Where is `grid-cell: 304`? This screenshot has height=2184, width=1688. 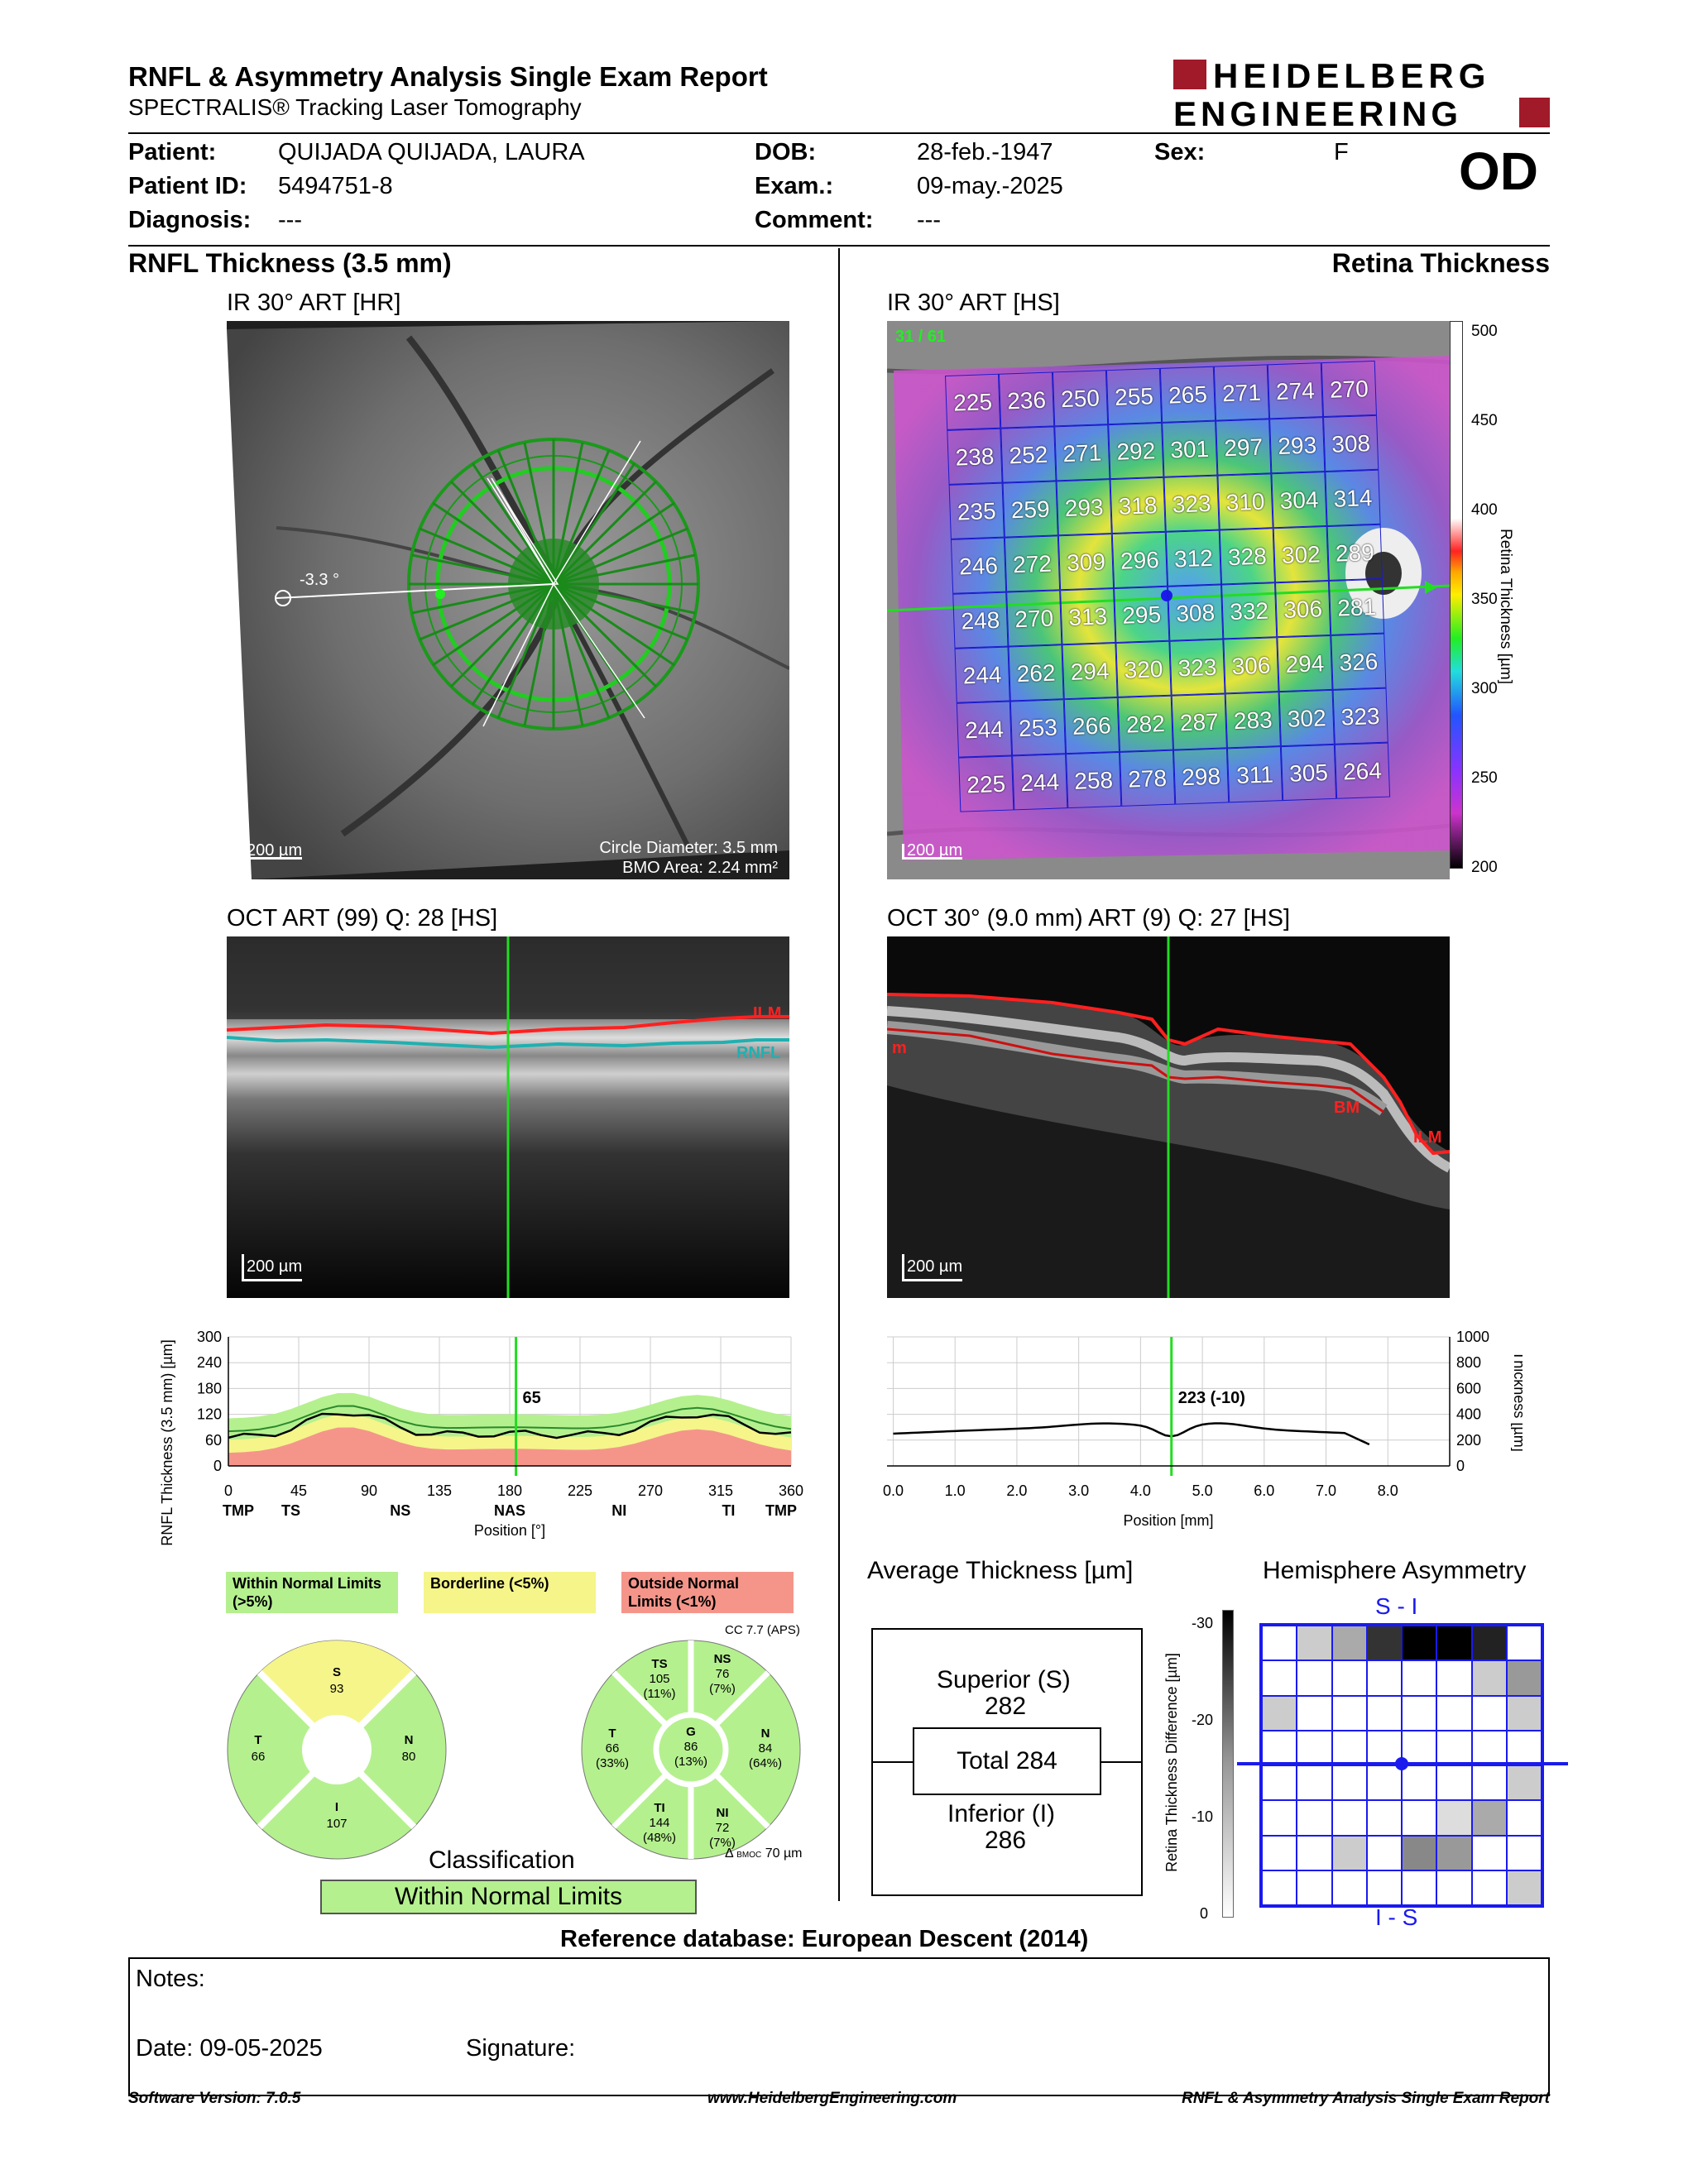
grid-cell: 304 is located at coordinates (1299, 500).